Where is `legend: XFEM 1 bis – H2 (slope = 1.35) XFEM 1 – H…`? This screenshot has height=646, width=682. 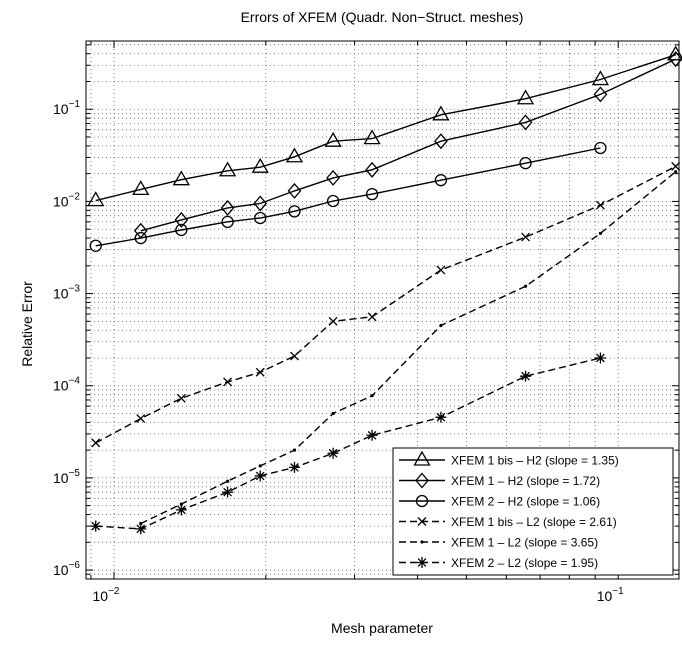 legend: XFEM 1 bis – H2 (slope = 1.35) XFEM 1 – H… is located at coordinates (533, 511).